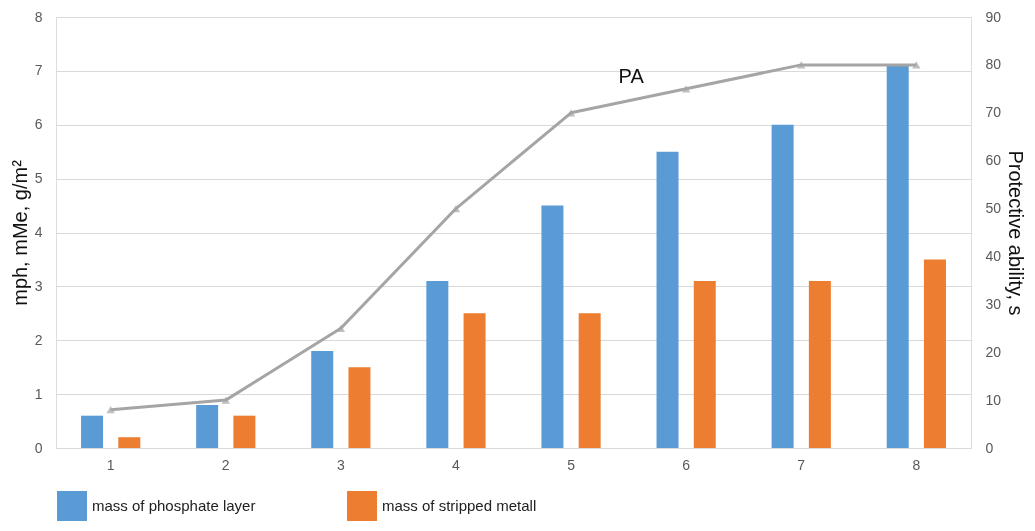 The width and height of the screenshot is (1035, 531). Describe the element at coordinates (631, 75) in the screenshot. I see `series-label: PA` at that location.